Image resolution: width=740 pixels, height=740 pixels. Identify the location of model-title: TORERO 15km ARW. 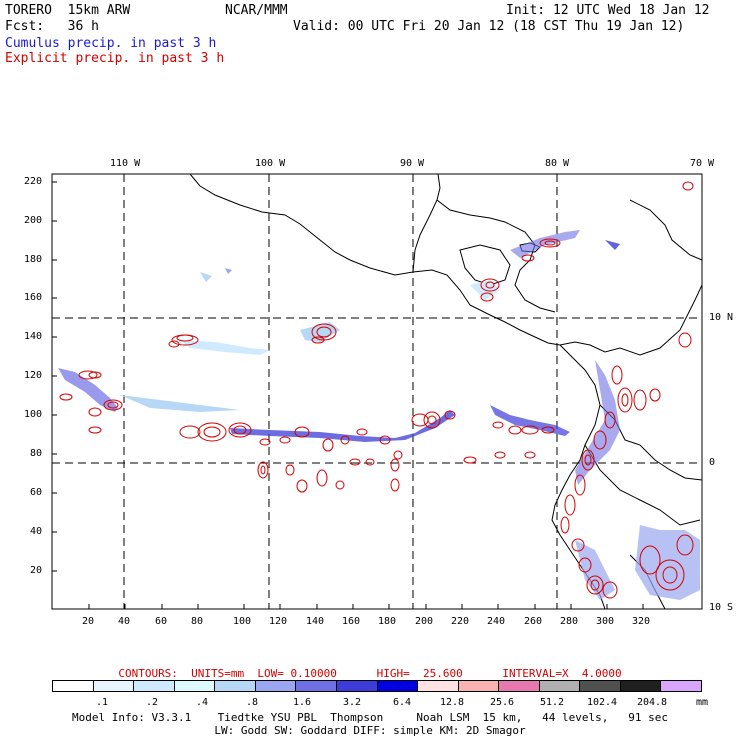
(68, 10).